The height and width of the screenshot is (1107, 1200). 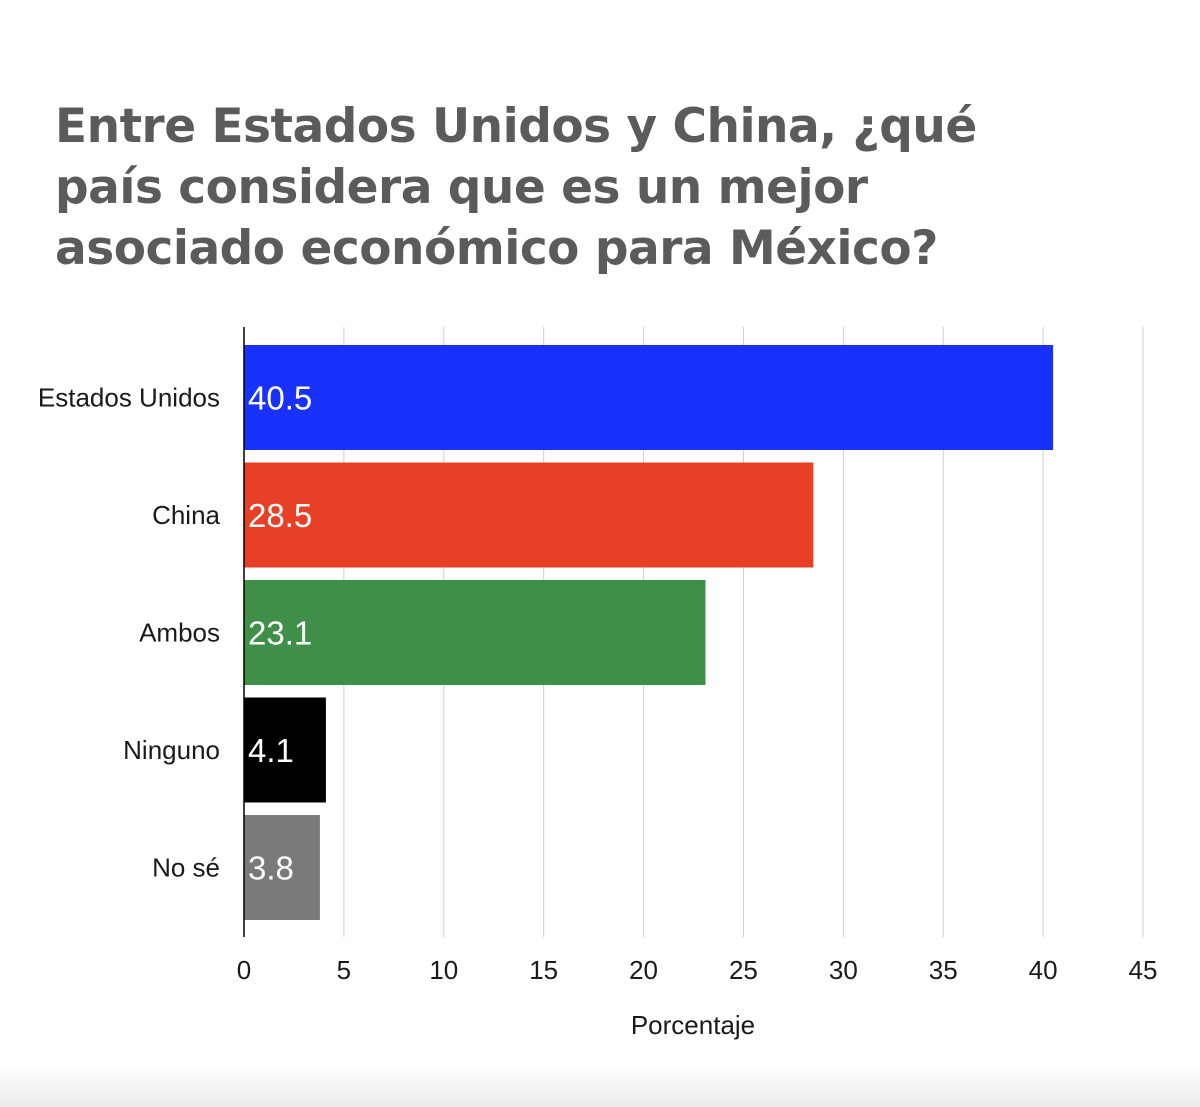 What do you see at coordinates (129, 398) in the screenshot?
I see `category-label: Estados Unidos` at bounding box center [129, 398].